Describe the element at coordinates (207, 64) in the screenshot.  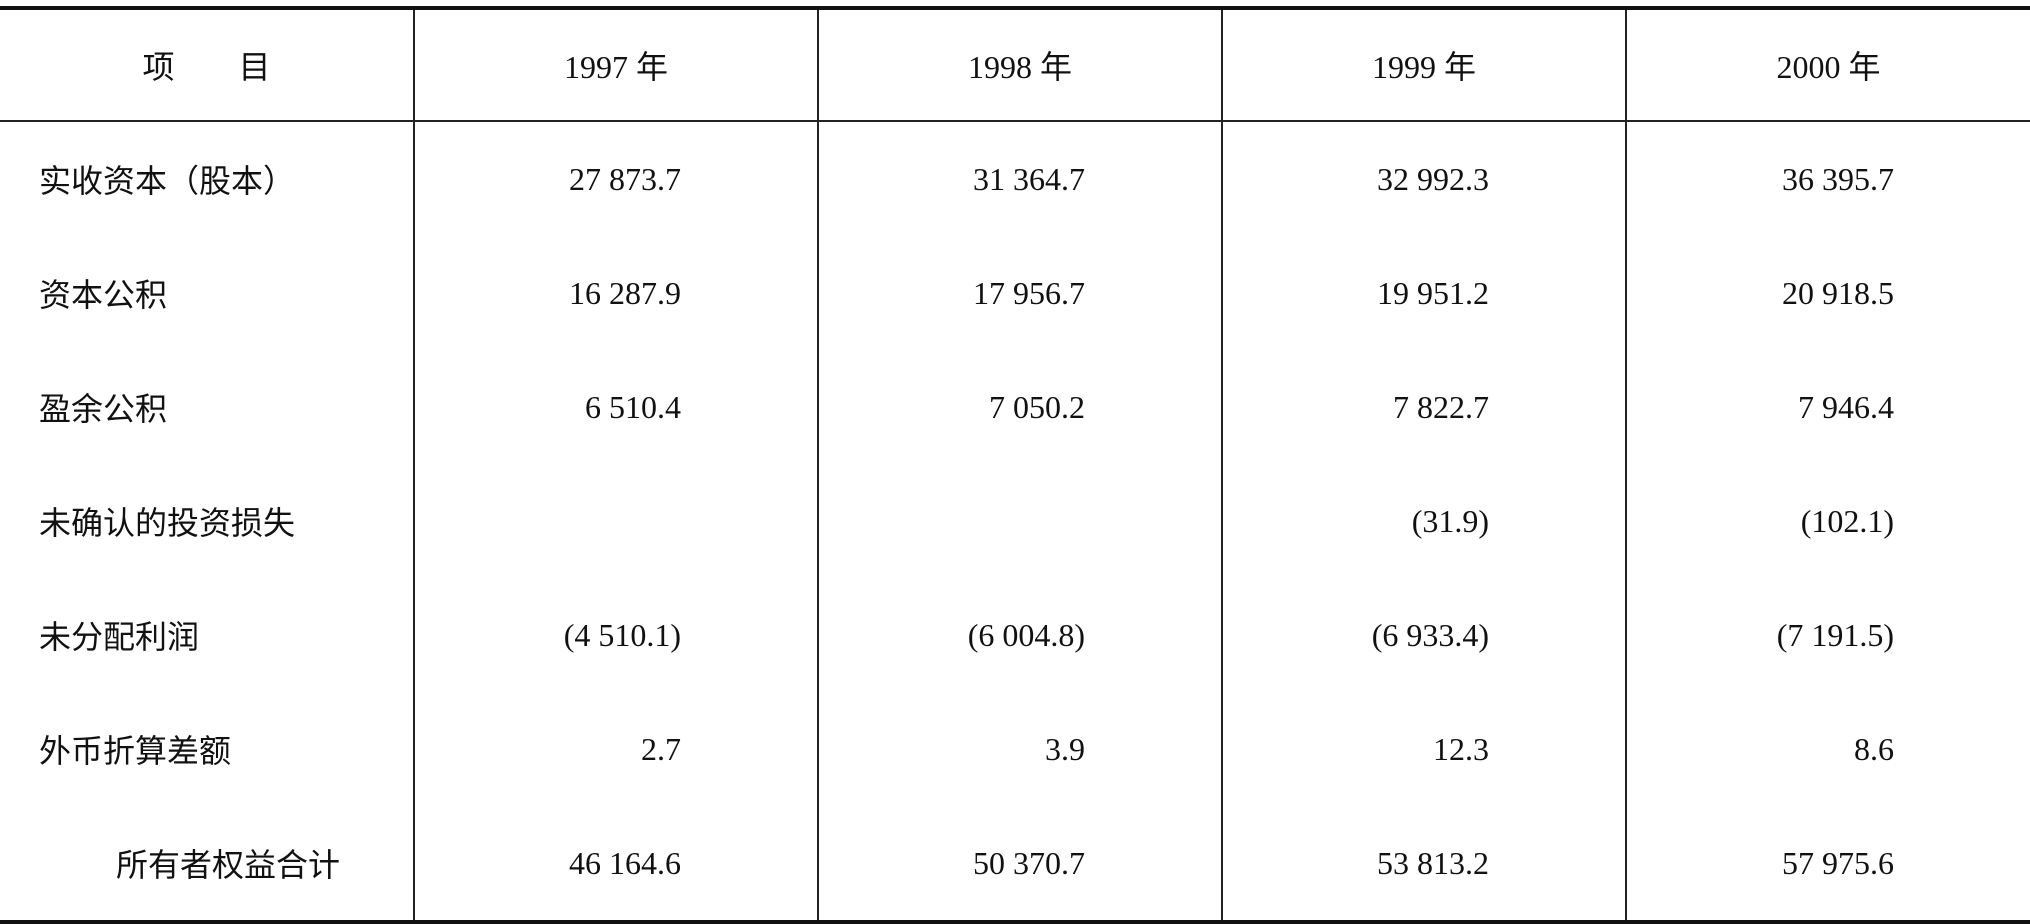
I see `header-cell: 项 目` at that location.